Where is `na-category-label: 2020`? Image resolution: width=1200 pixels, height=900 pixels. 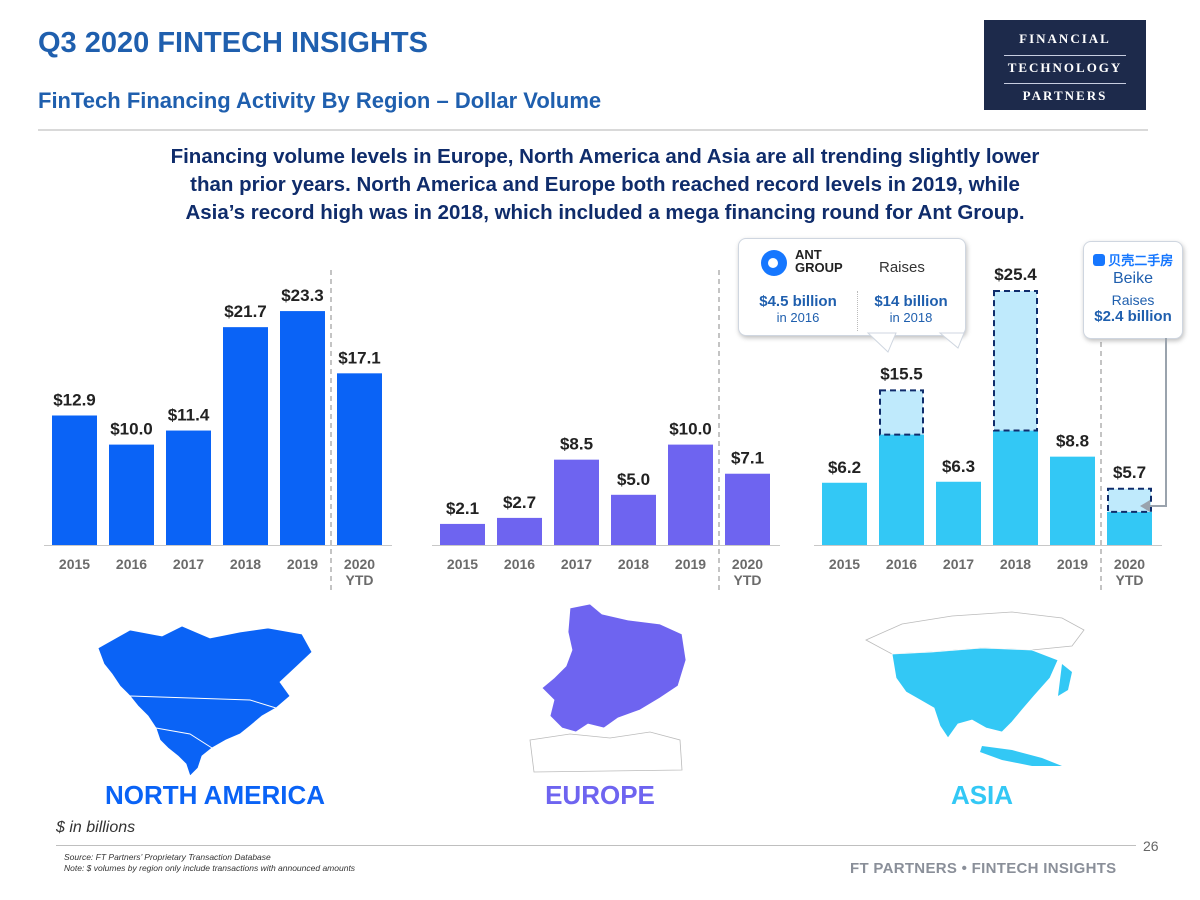 na-category-label: 2020 is located at coordinates (359, 564).